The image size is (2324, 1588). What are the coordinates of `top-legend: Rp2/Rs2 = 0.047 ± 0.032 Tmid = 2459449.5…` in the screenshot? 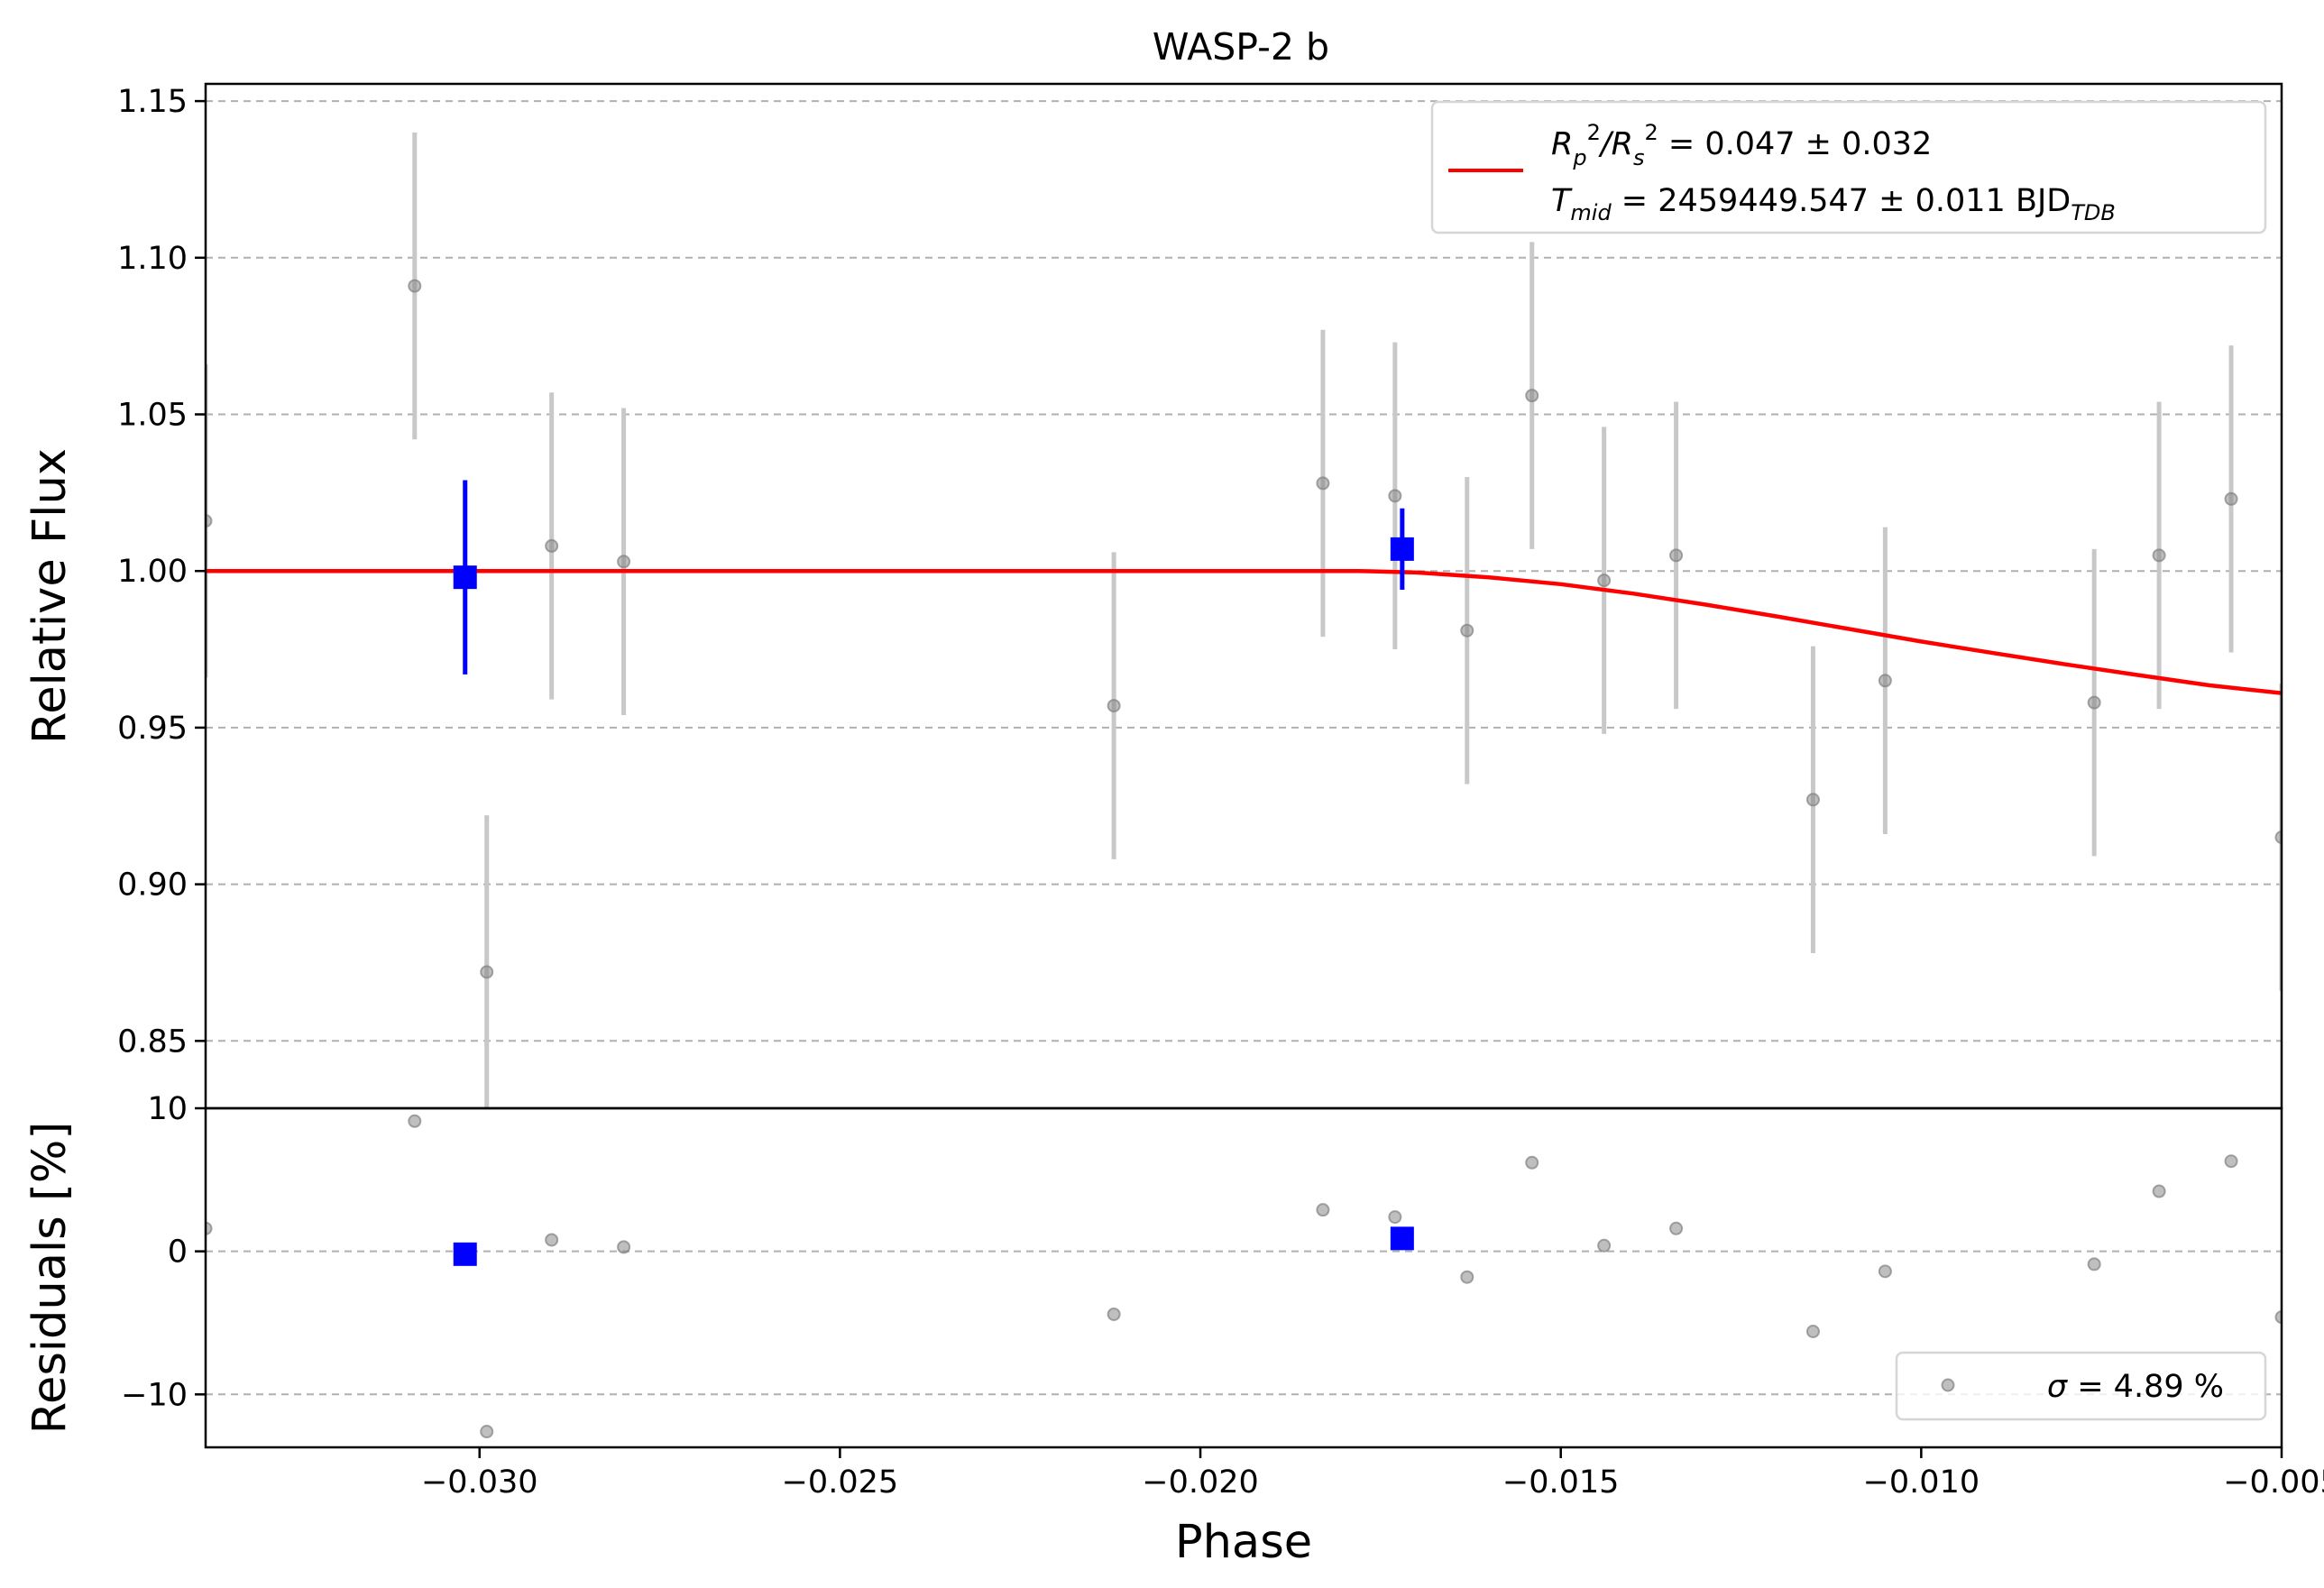 It's located at (1848, 167).